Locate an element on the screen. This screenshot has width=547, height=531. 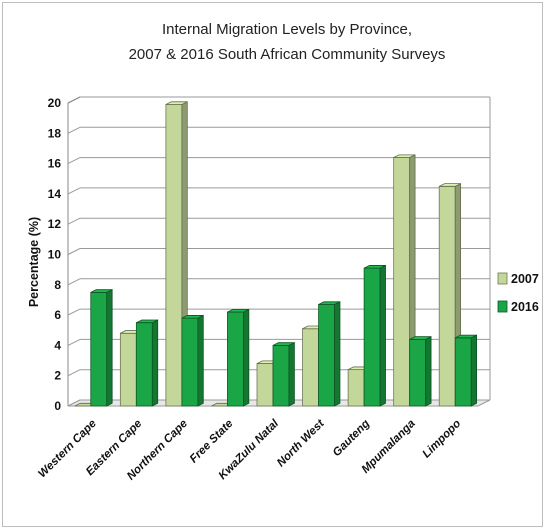
y-tick-label: 16 is located at coordinates (55, 164).